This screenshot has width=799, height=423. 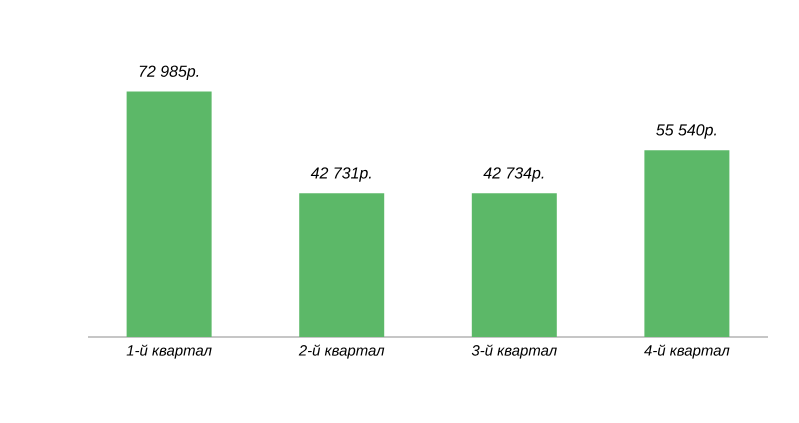 What do you see at coordinates (687, 351) in the screenshot?
I see `x-tick-label: 4-й квартал` at bounding box center [687, 351].